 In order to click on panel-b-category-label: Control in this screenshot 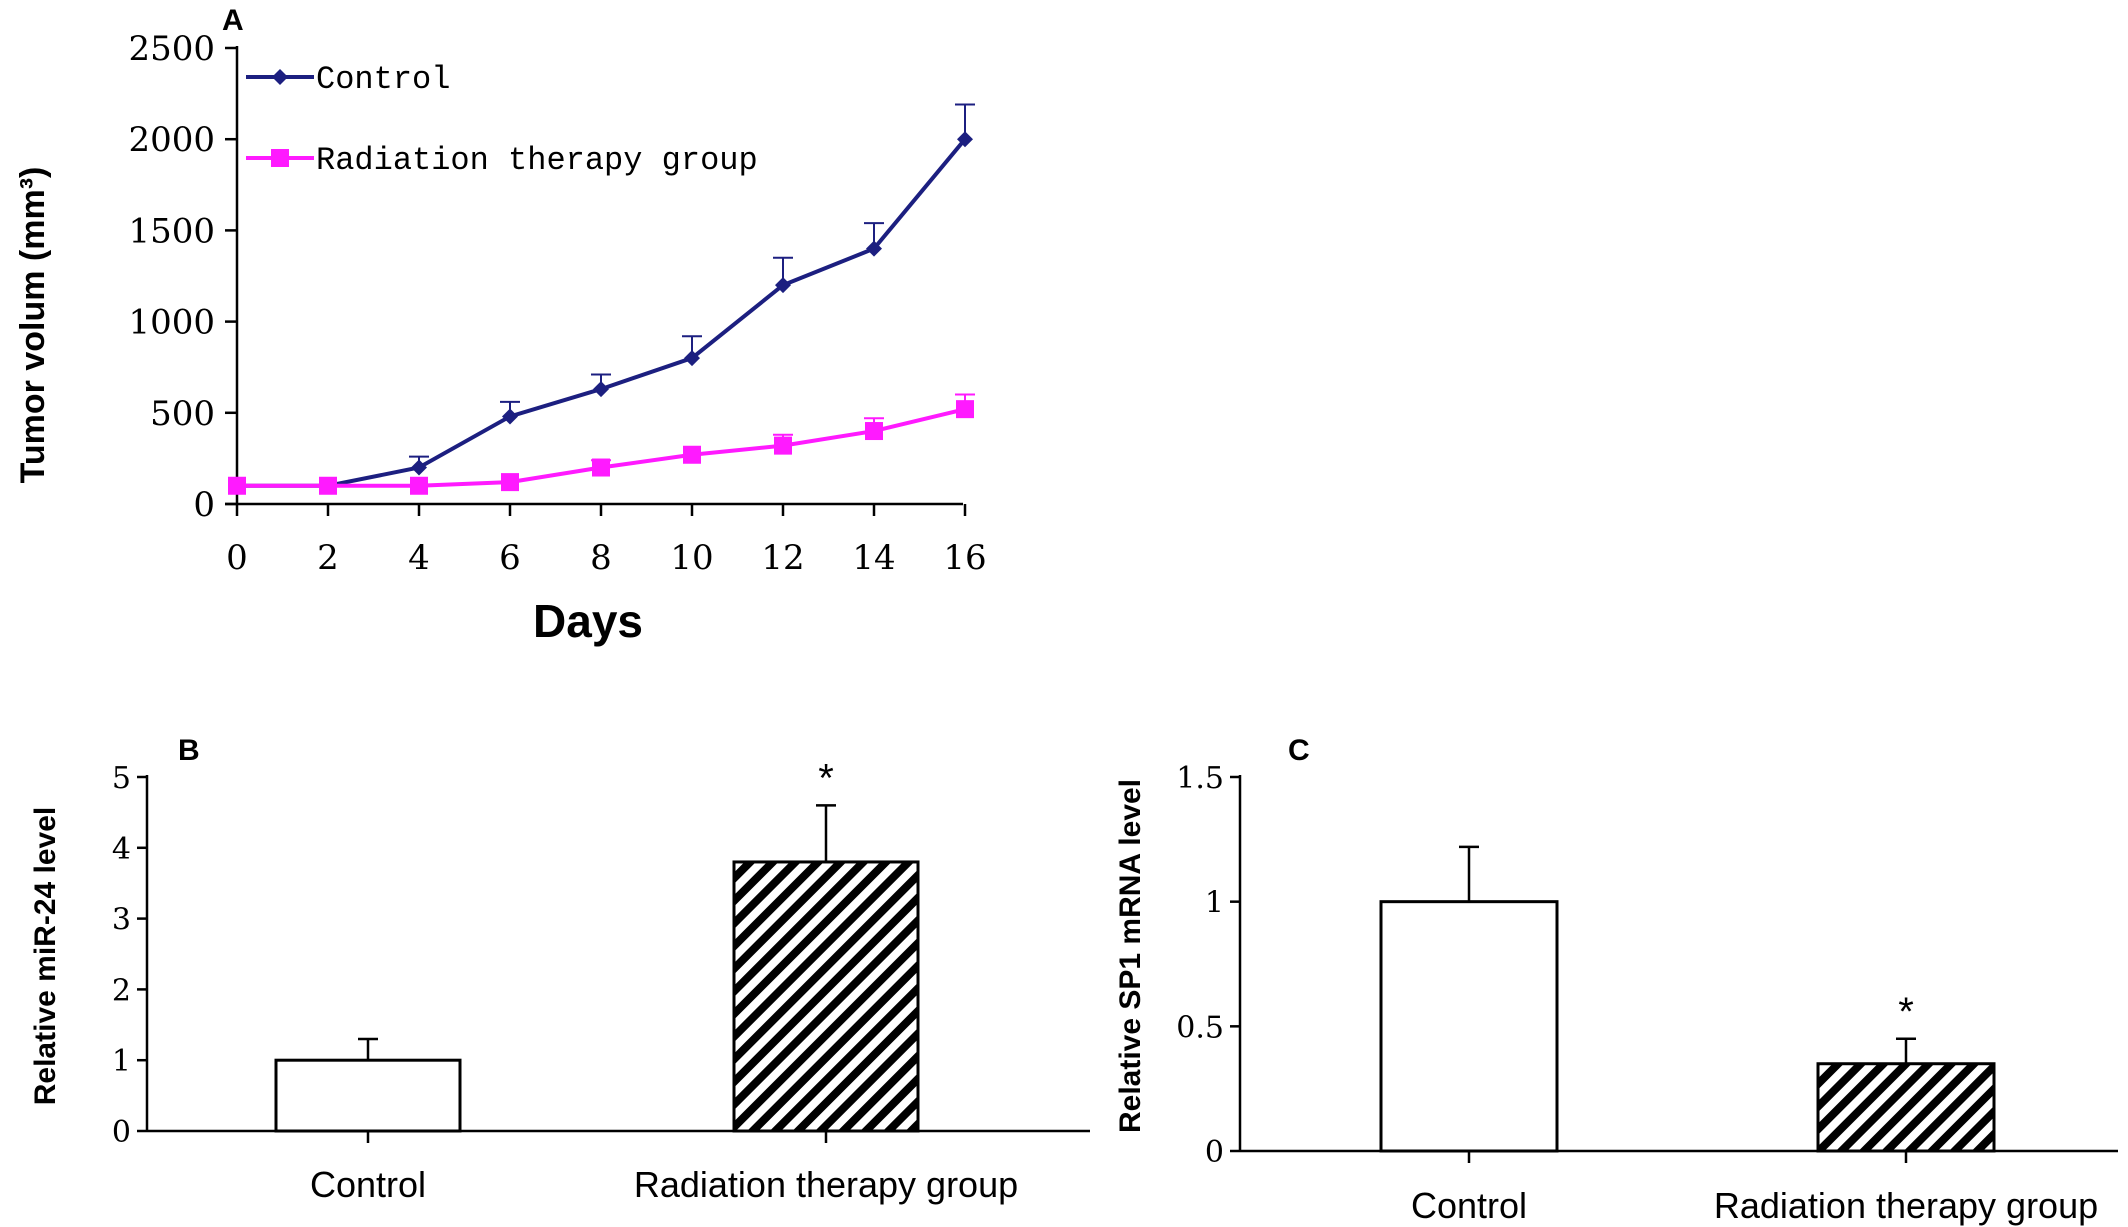, I will do `click(368, 1184)`.